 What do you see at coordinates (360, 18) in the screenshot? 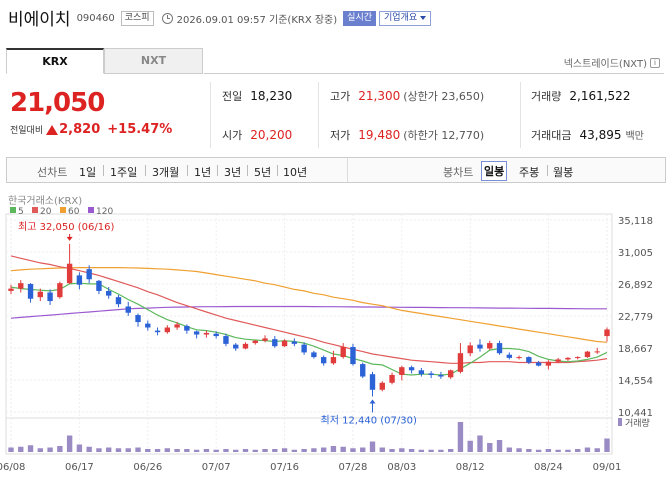
I see `realtime-button: 실시간` at bounding box center [360, 18].